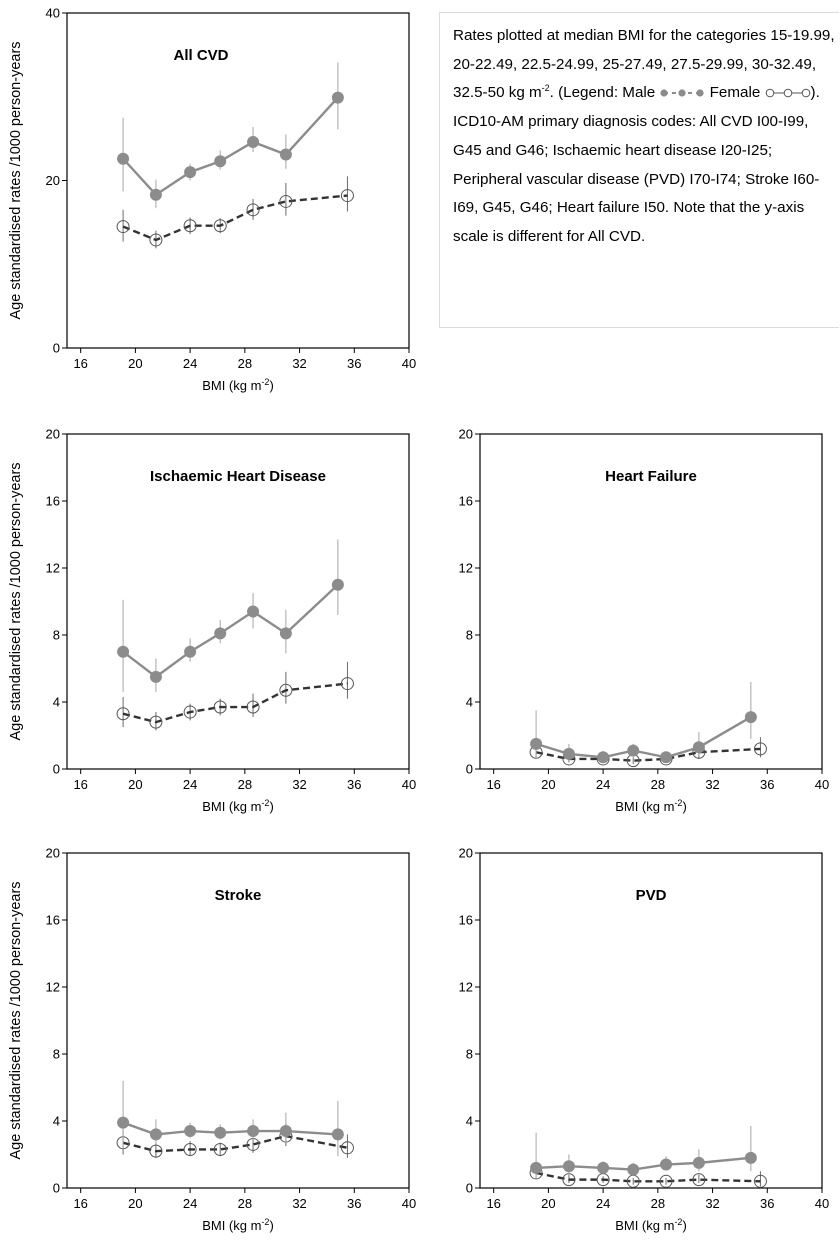 The width and height of the screenshot is (840, 1243). What do you see at coordinates (53, 434) in the screenshot?
I see `y-tick-label: 20` at bounding box center [53, 434].